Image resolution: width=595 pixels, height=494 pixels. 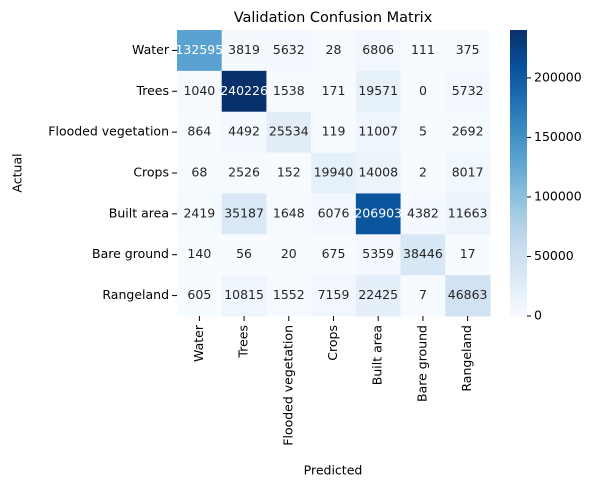 What do you see at coordinates (423, 49) in the screenshot?
I see `cell-label: 111` at bounding box center [423, 49].